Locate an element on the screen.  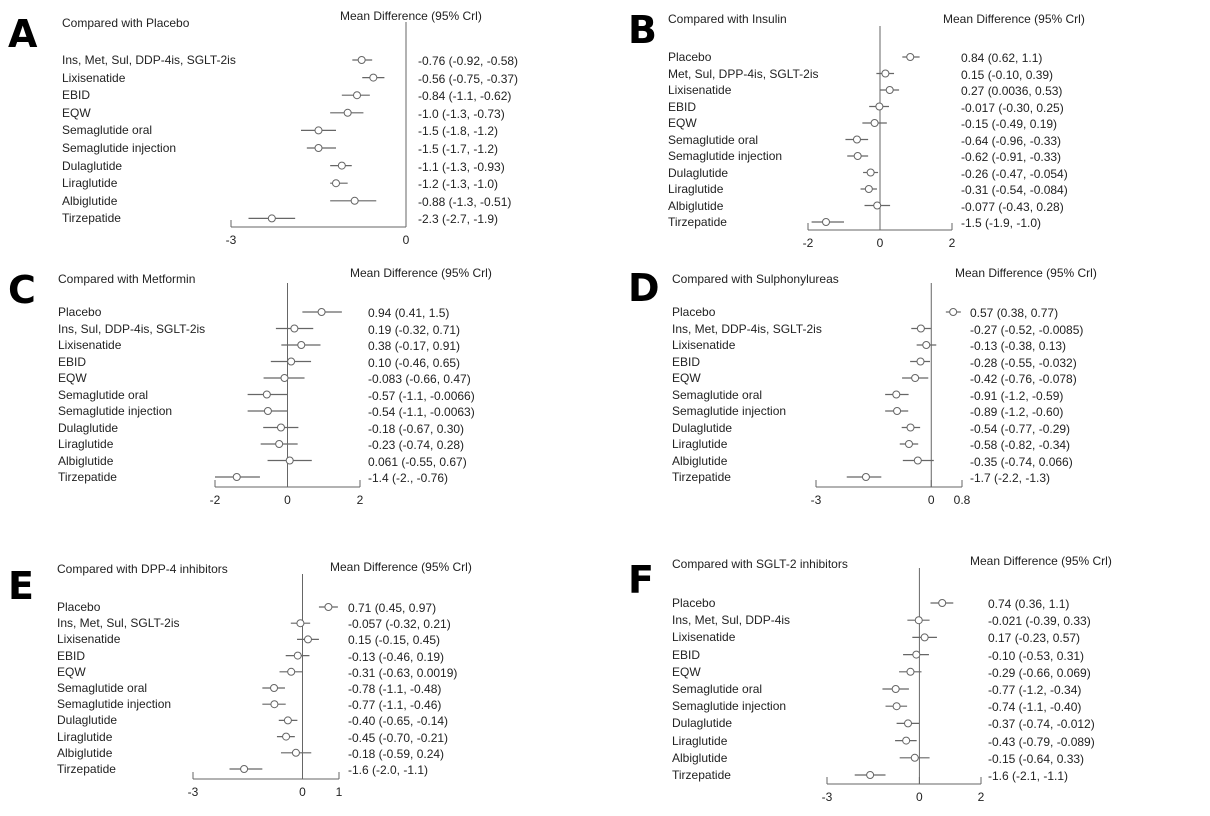
estimate-text: -0.64 (-0.96, -0.33) is located at coordinates (1011, 140).